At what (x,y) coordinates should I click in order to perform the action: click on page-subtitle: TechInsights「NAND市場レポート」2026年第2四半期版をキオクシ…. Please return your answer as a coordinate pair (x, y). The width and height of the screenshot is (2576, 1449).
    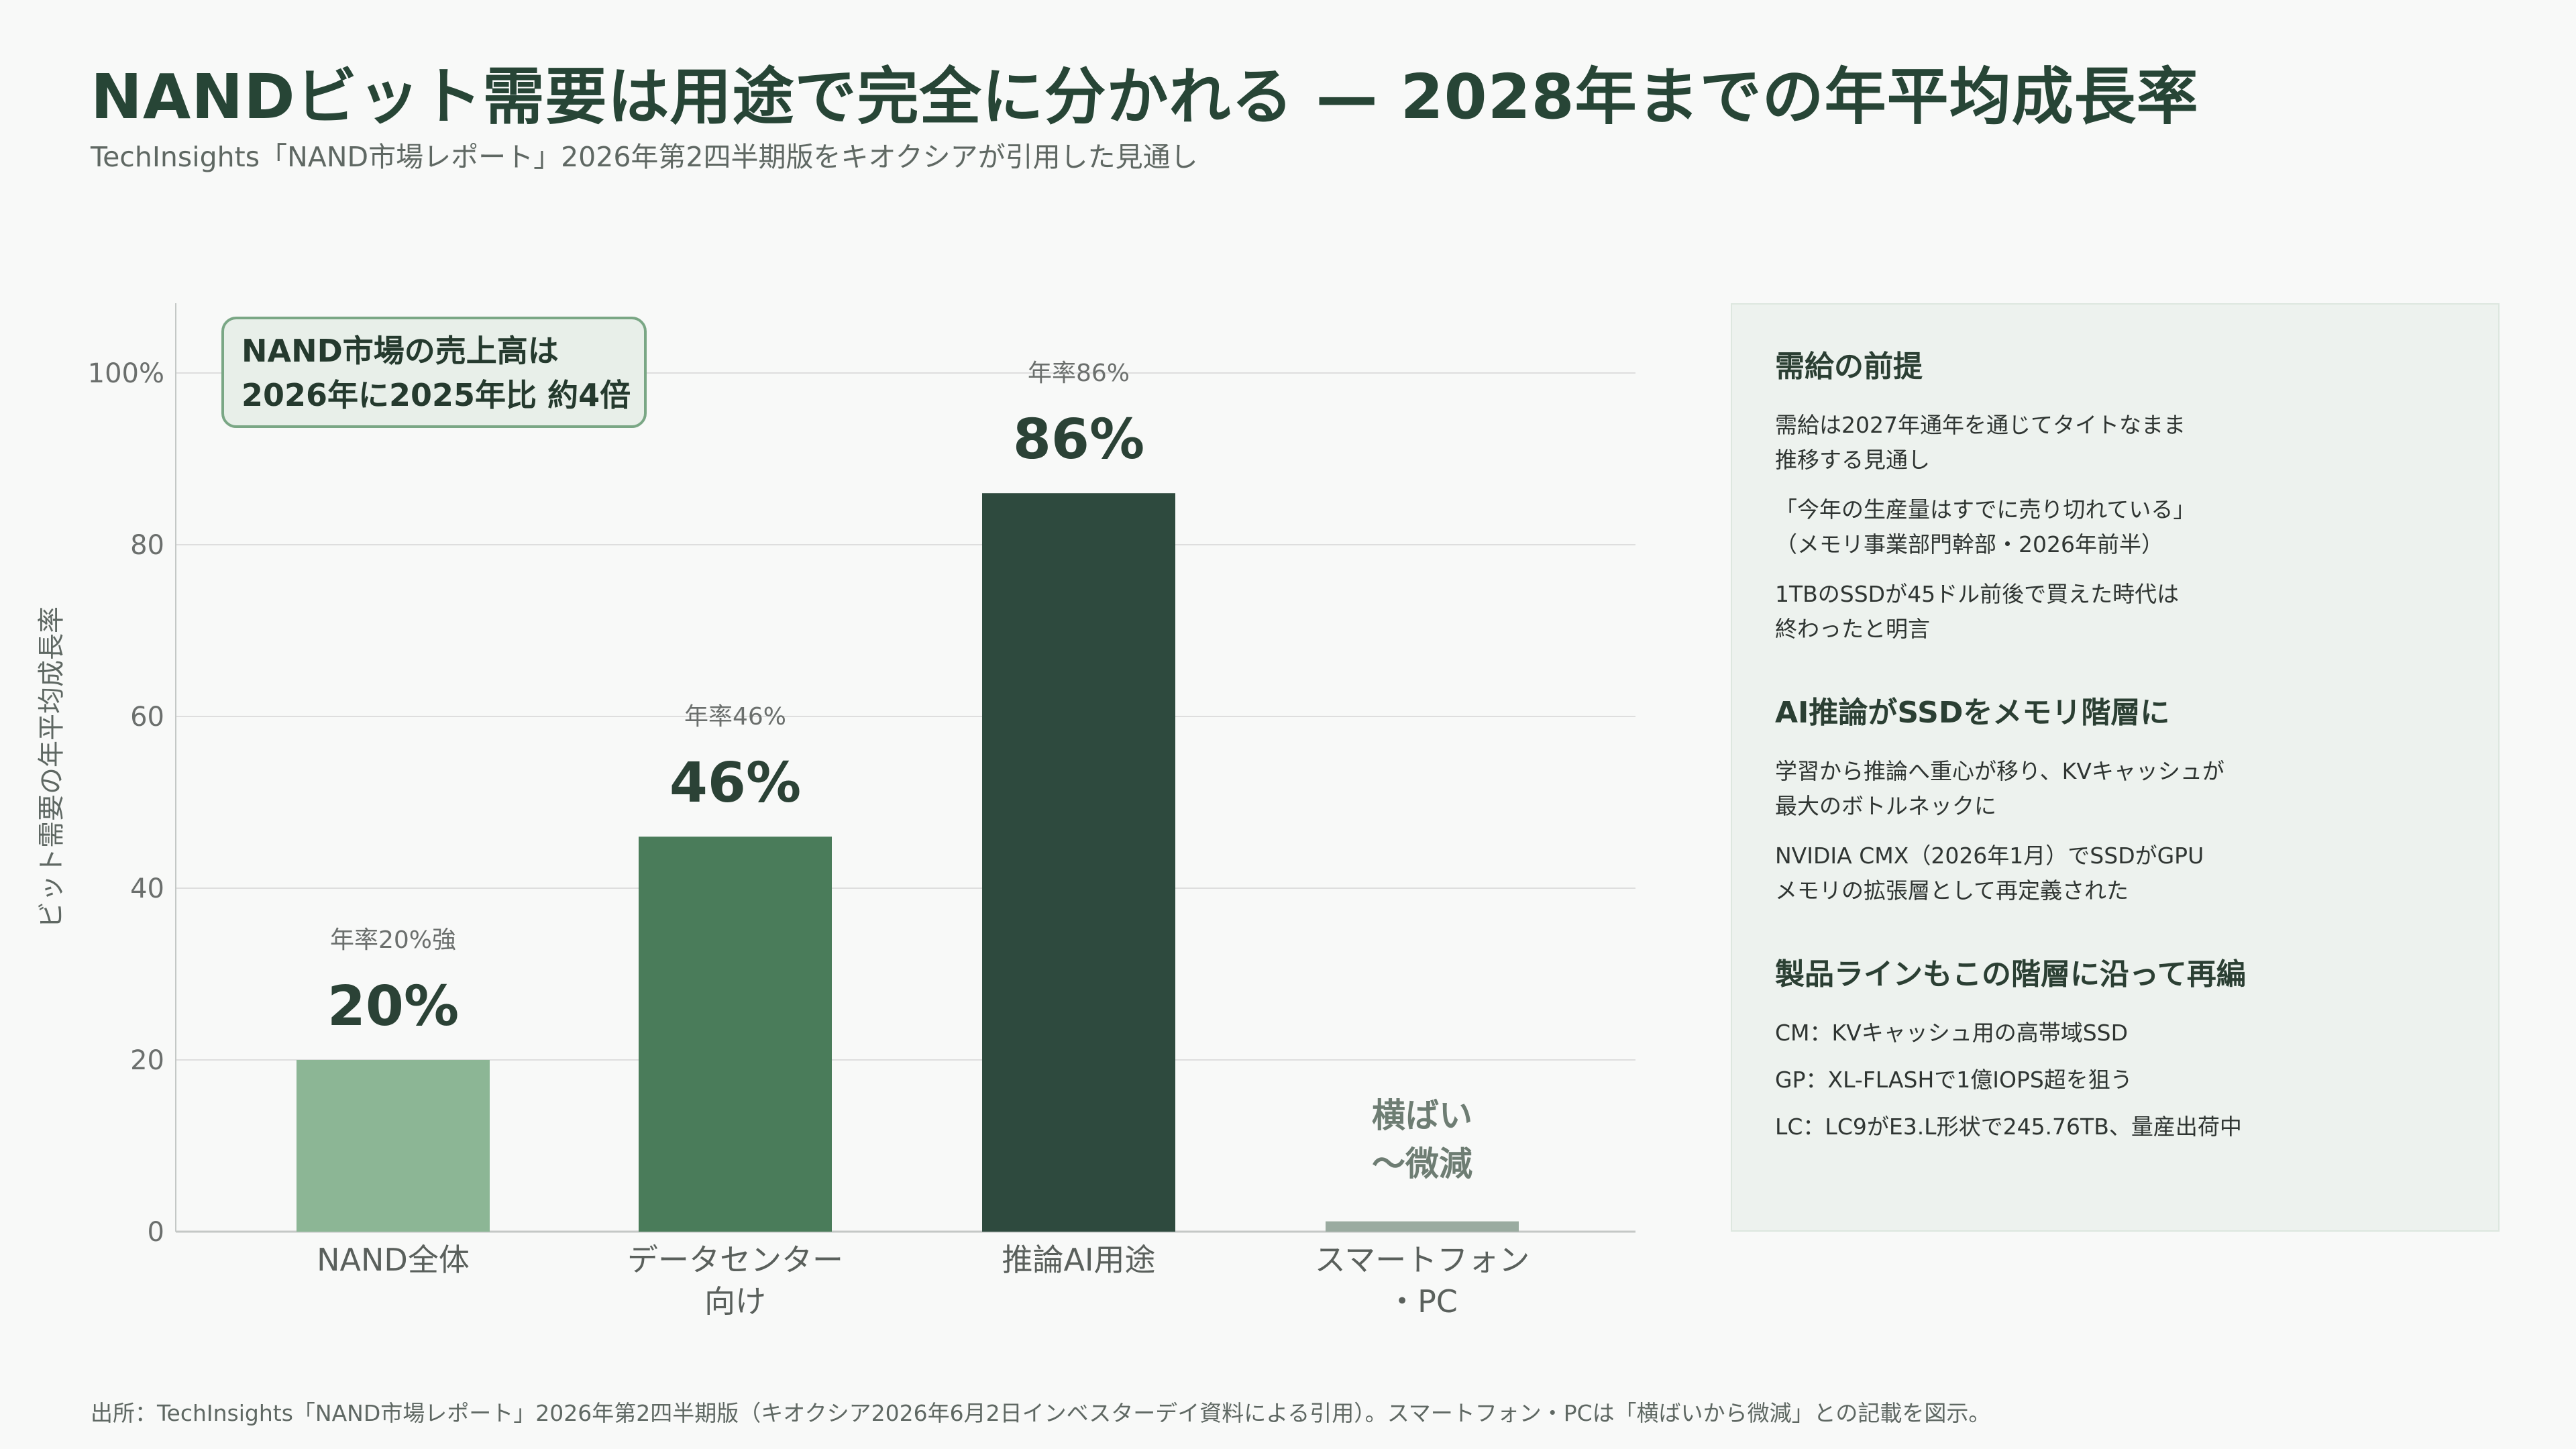
    Looking at the image, I should click on (644, 157).